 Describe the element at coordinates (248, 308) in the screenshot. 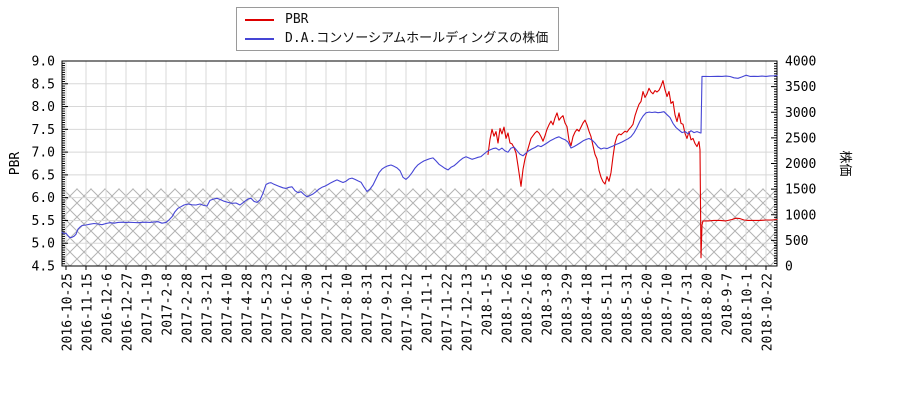

I see `x-tick-label: 2017-4-28` at that location.